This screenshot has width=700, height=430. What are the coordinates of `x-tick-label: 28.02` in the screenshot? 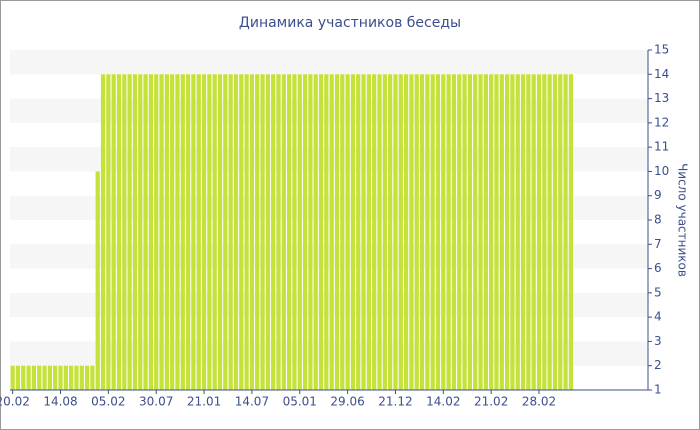 It's located at (539, 402).